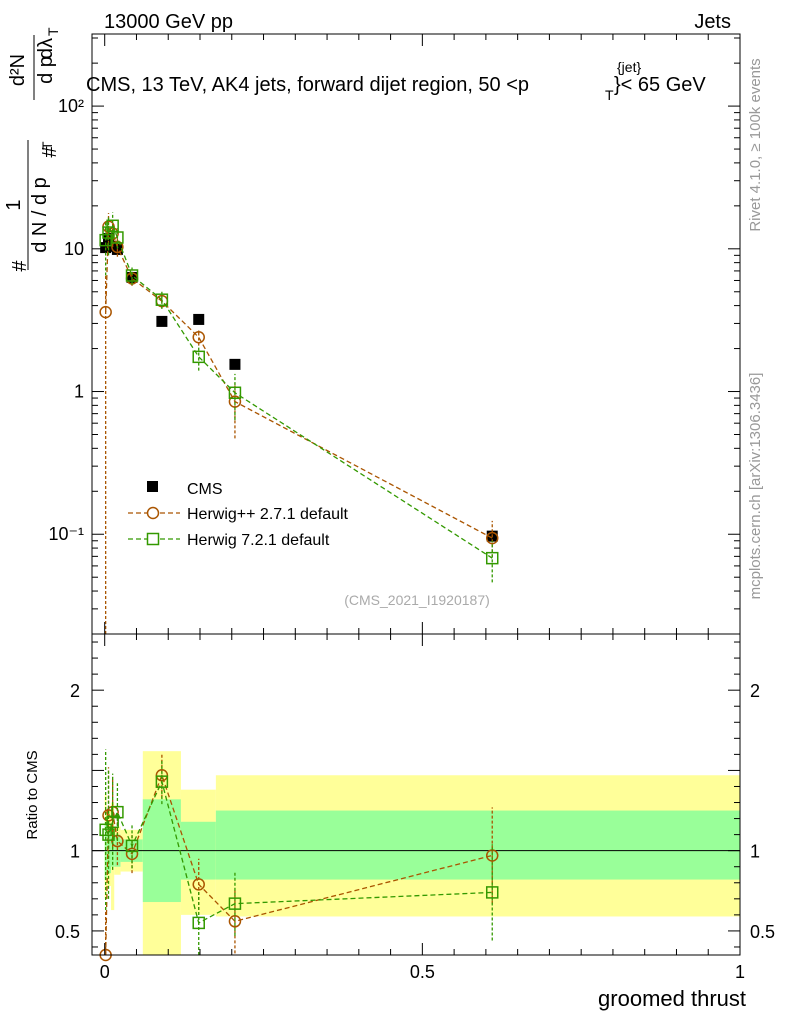  What do you see at coordinates (47, 145) in the screenshot?
I see `ylabel-t-sub: T` at bounding box center [47, 145].